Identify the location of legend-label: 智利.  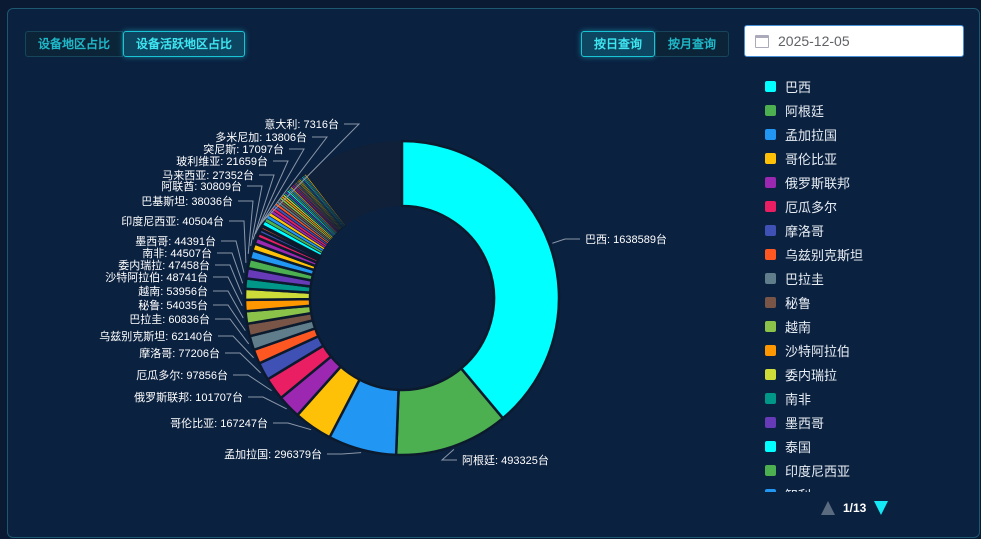
(798, 489).